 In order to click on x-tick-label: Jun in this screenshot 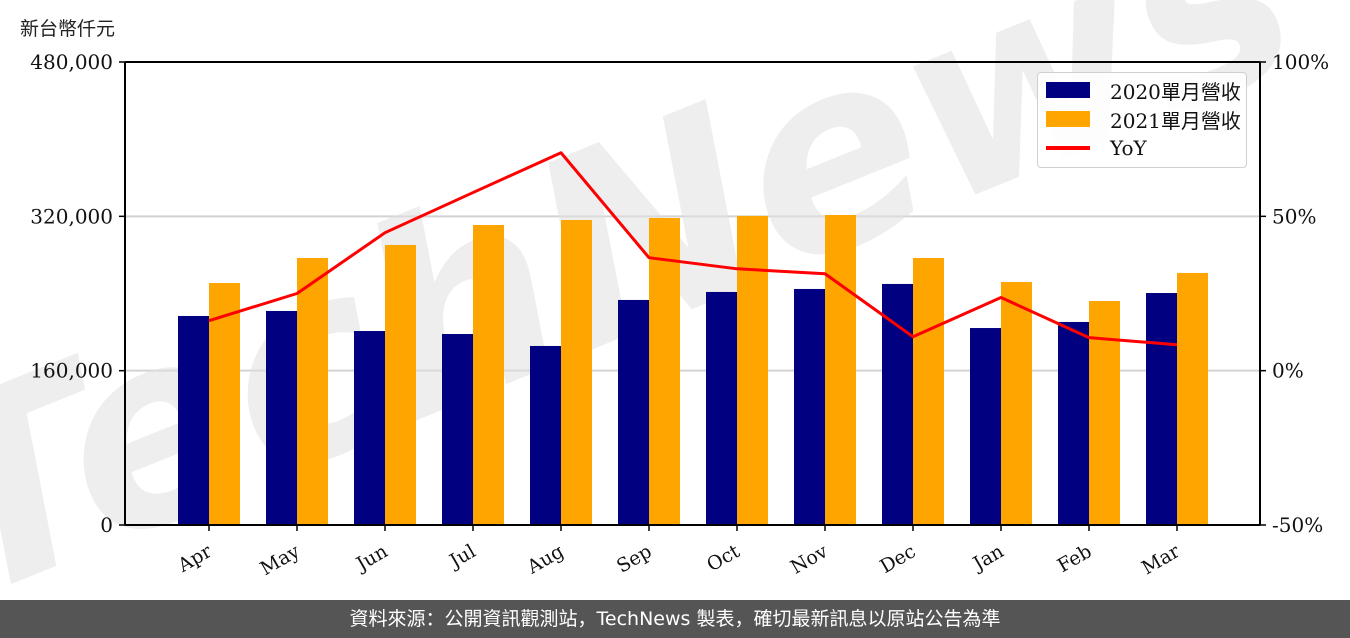, I will do `click(371, 558)`.